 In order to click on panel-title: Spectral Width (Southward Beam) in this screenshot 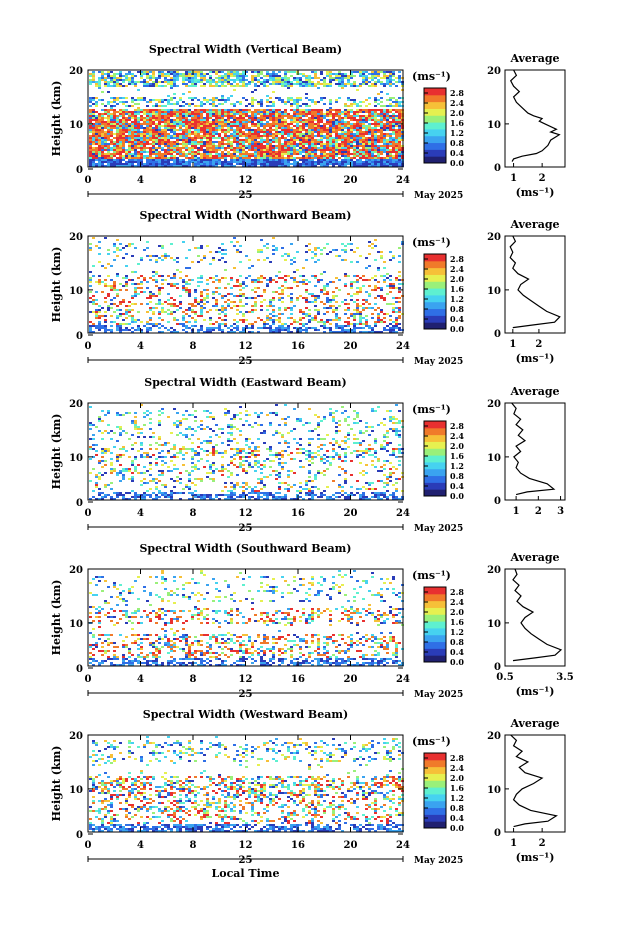, I will do `click(245, 548)`.